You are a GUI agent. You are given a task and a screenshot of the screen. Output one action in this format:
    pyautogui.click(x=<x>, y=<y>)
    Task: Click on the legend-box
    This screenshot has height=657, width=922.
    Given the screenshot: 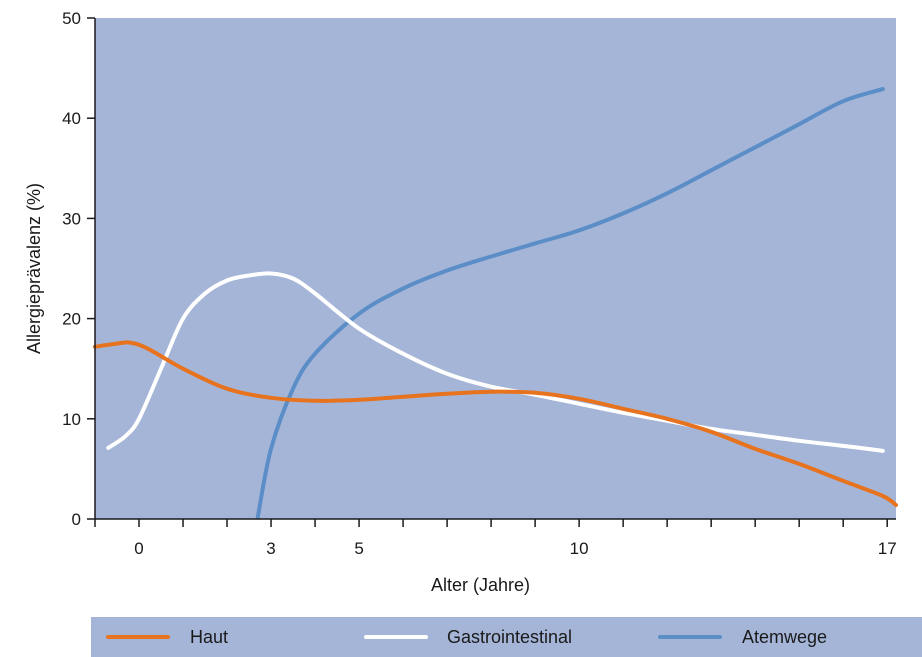 What is the action you would take?
    pyautogui.click(x=506, y=637)
    